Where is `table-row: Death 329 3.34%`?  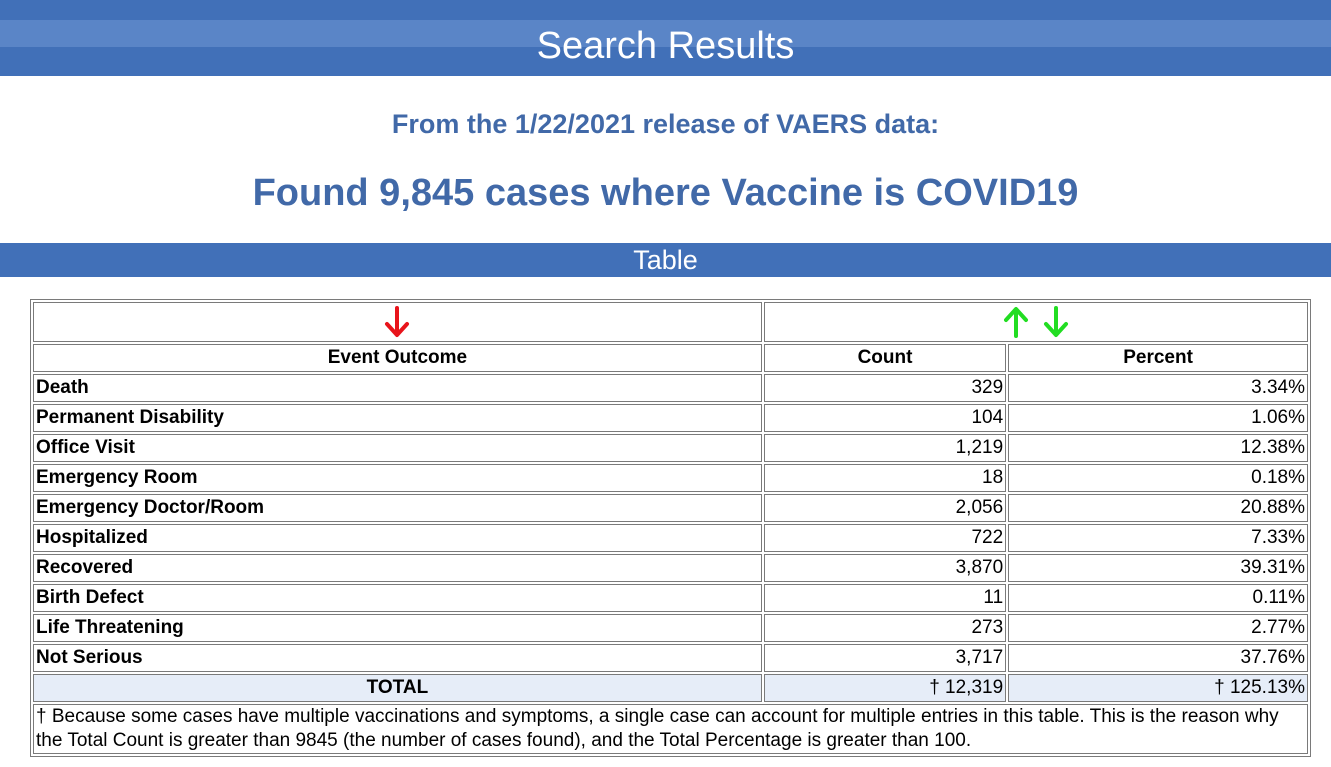 table-row: Death 329 3.34% is located at coordinates (670, 388).